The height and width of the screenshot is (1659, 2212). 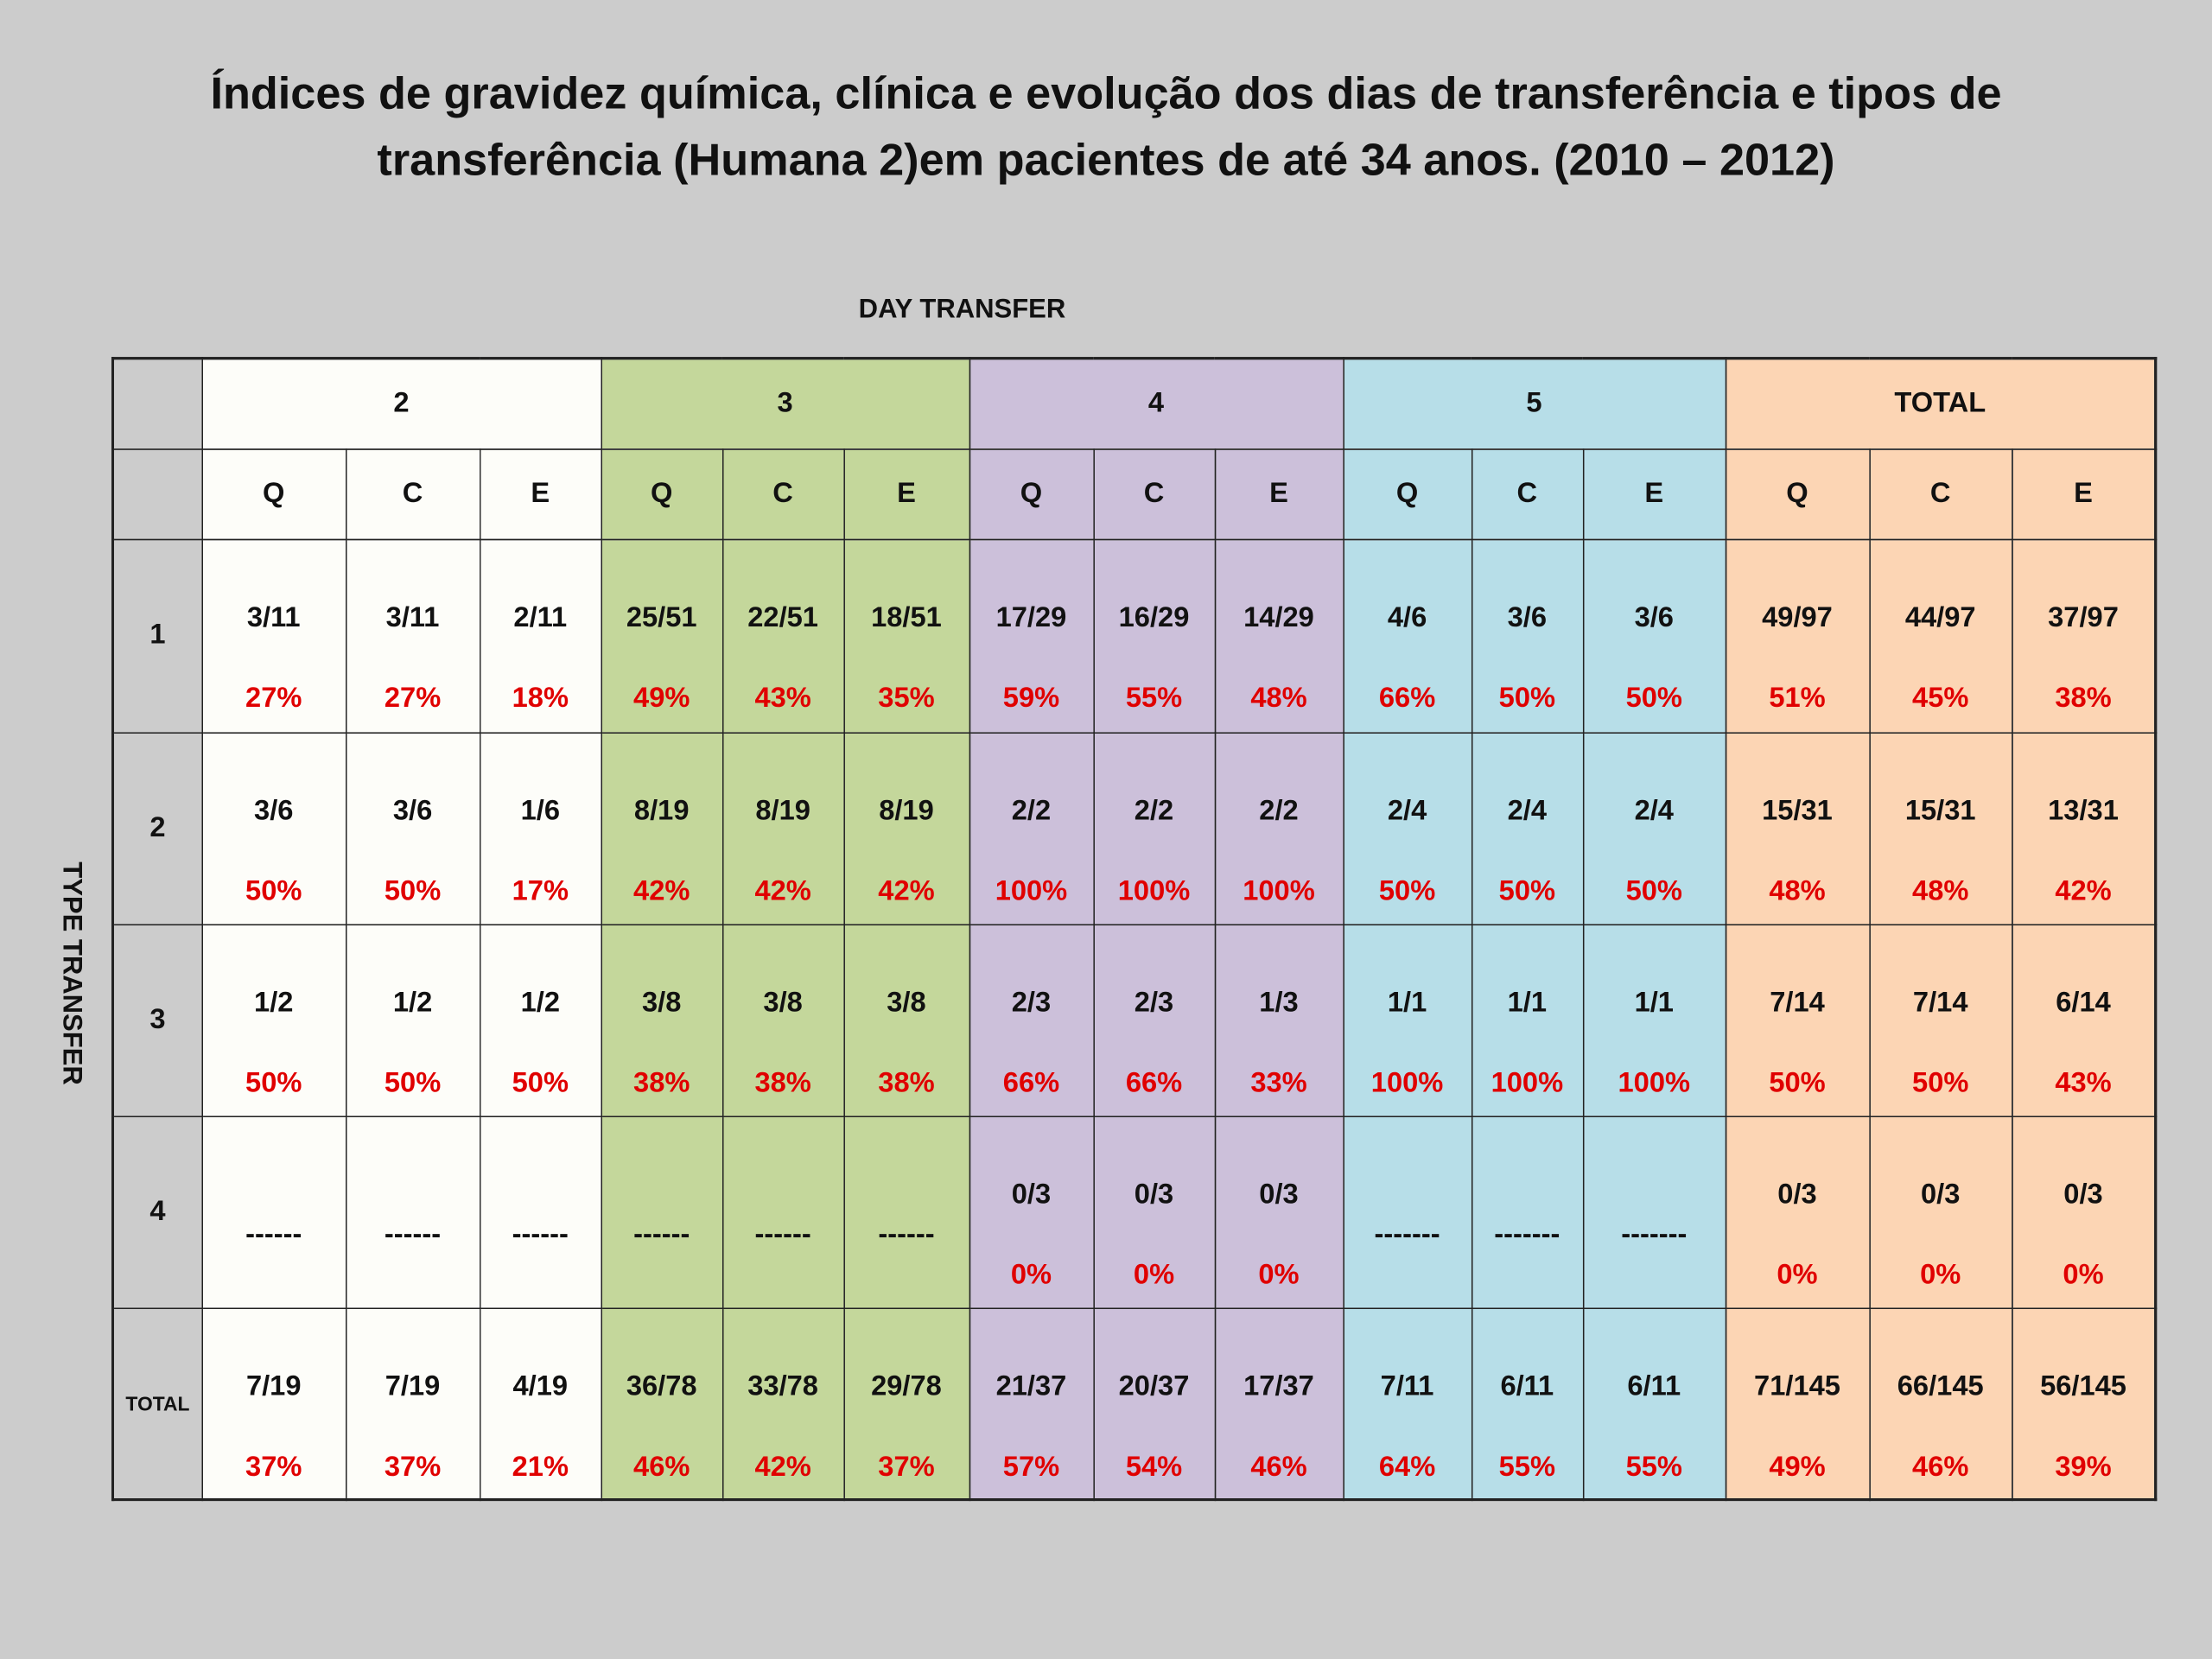 What do you see at coordinates (1940, 1020) in the screenshot?
I see `cell: 7/14 50%` at bounding box center [1940, 1020].